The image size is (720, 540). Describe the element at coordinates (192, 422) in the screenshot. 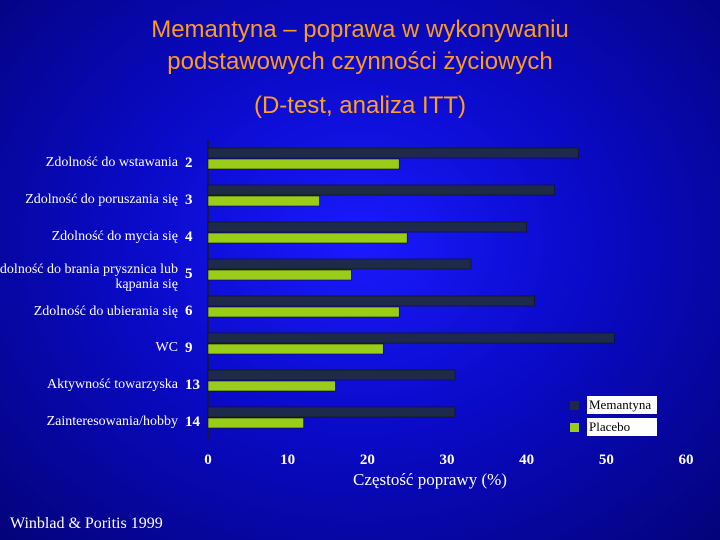

I see `category-number: 14` at that location.